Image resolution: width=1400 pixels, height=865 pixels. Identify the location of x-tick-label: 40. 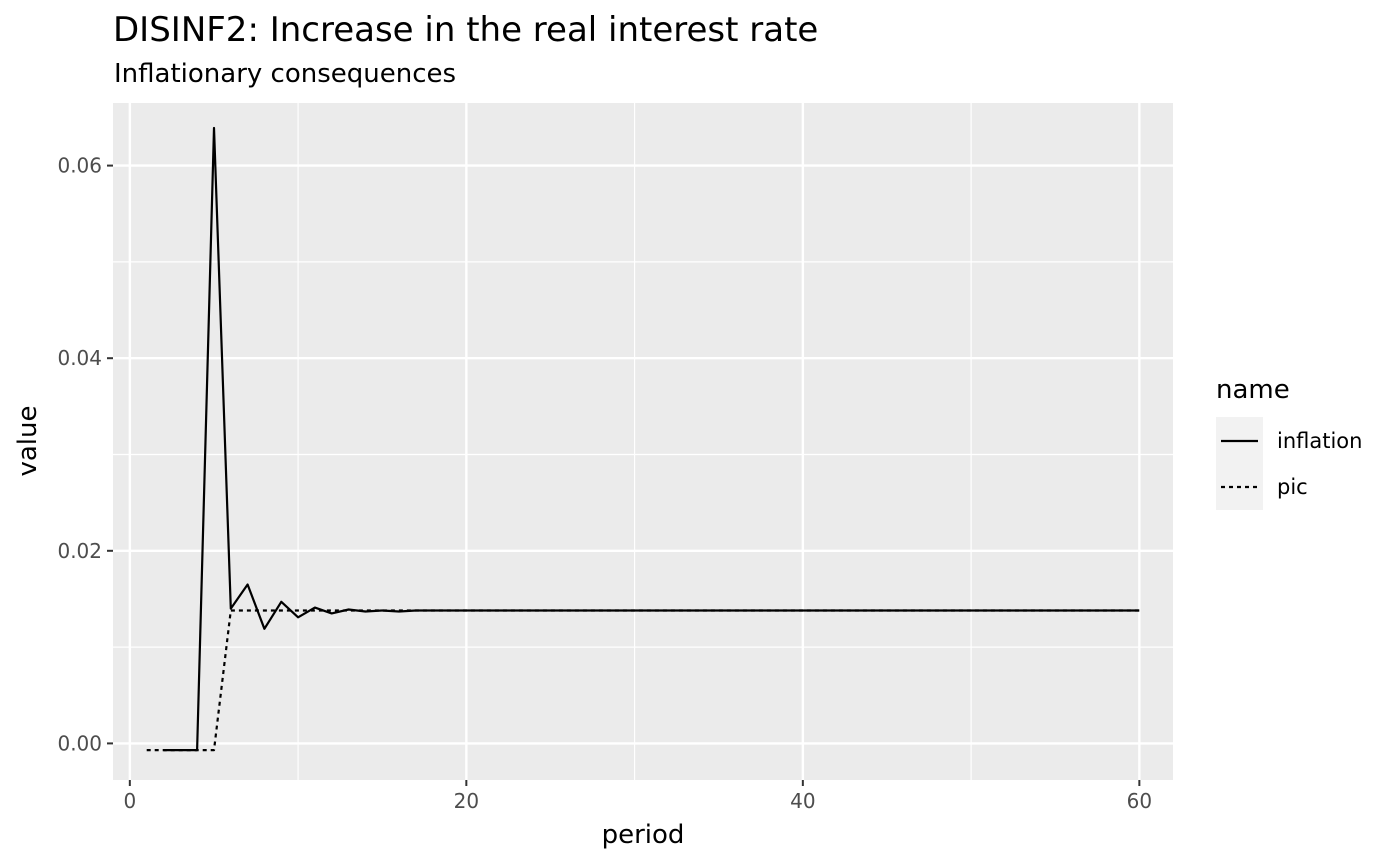
(802, 801).